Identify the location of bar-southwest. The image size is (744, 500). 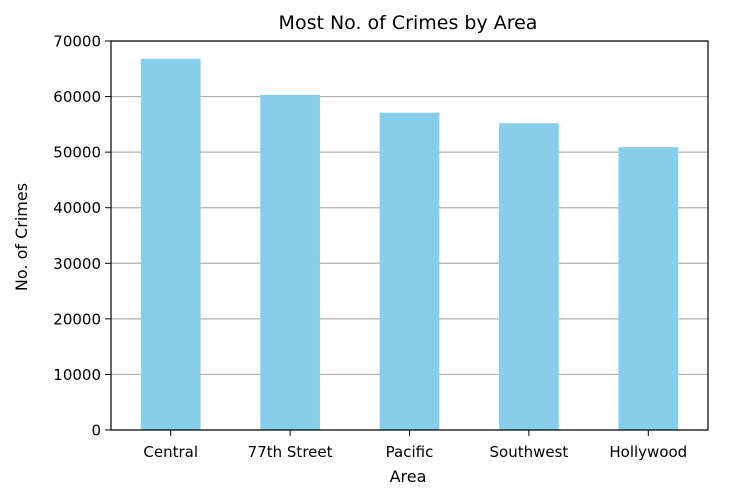
(529, 276).